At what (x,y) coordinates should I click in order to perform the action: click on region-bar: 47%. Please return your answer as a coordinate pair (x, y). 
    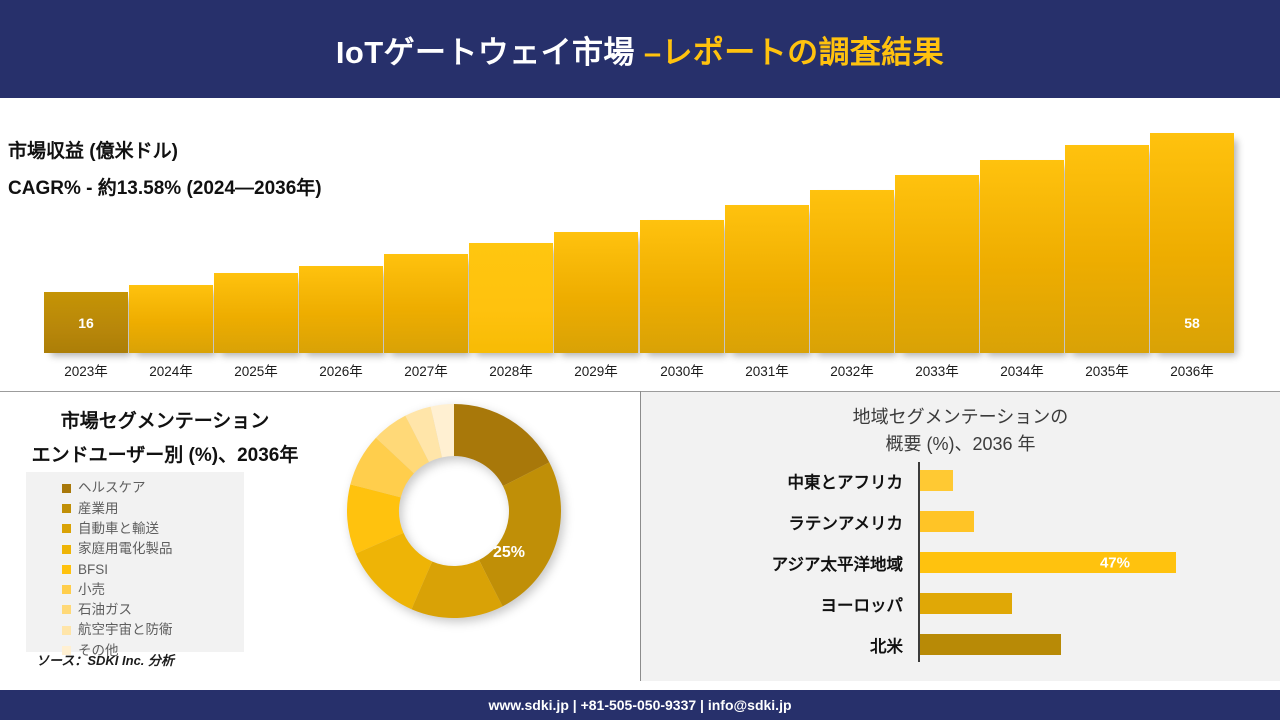
    Looking at the image, I should click on (1048, 562).